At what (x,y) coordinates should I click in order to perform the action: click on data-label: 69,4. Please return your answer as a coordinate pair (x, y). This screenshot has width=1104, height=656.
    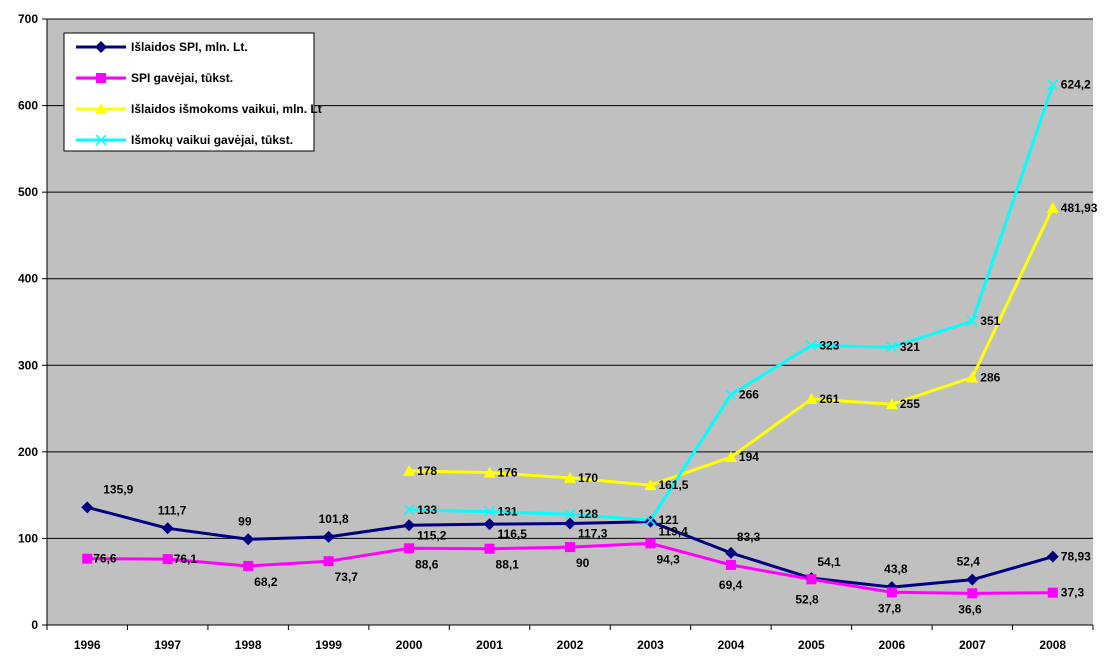
    Looking at the image, I should click on (731, 585).